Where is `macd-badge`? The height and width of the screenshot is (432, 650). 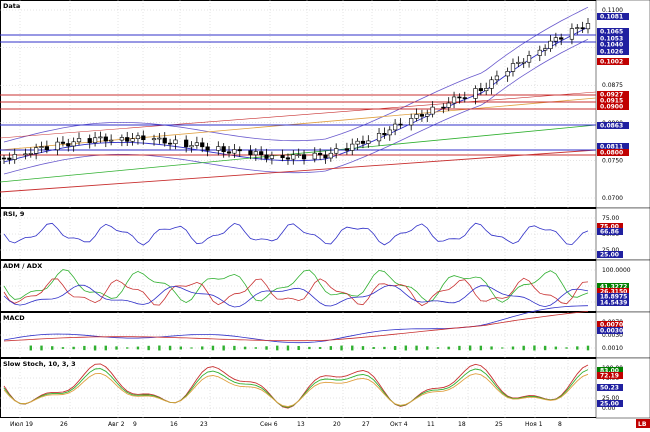 macd-badge is located at coordinates (610, 324).